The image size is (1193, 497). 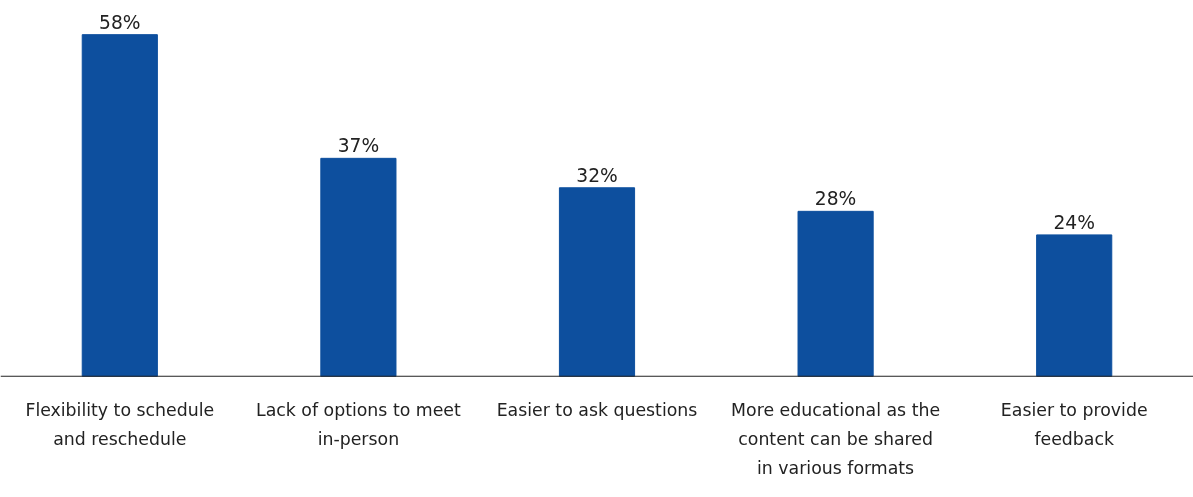 I want to click on x-tick-label: Easier to ask questions, so click(x=597, y=410).